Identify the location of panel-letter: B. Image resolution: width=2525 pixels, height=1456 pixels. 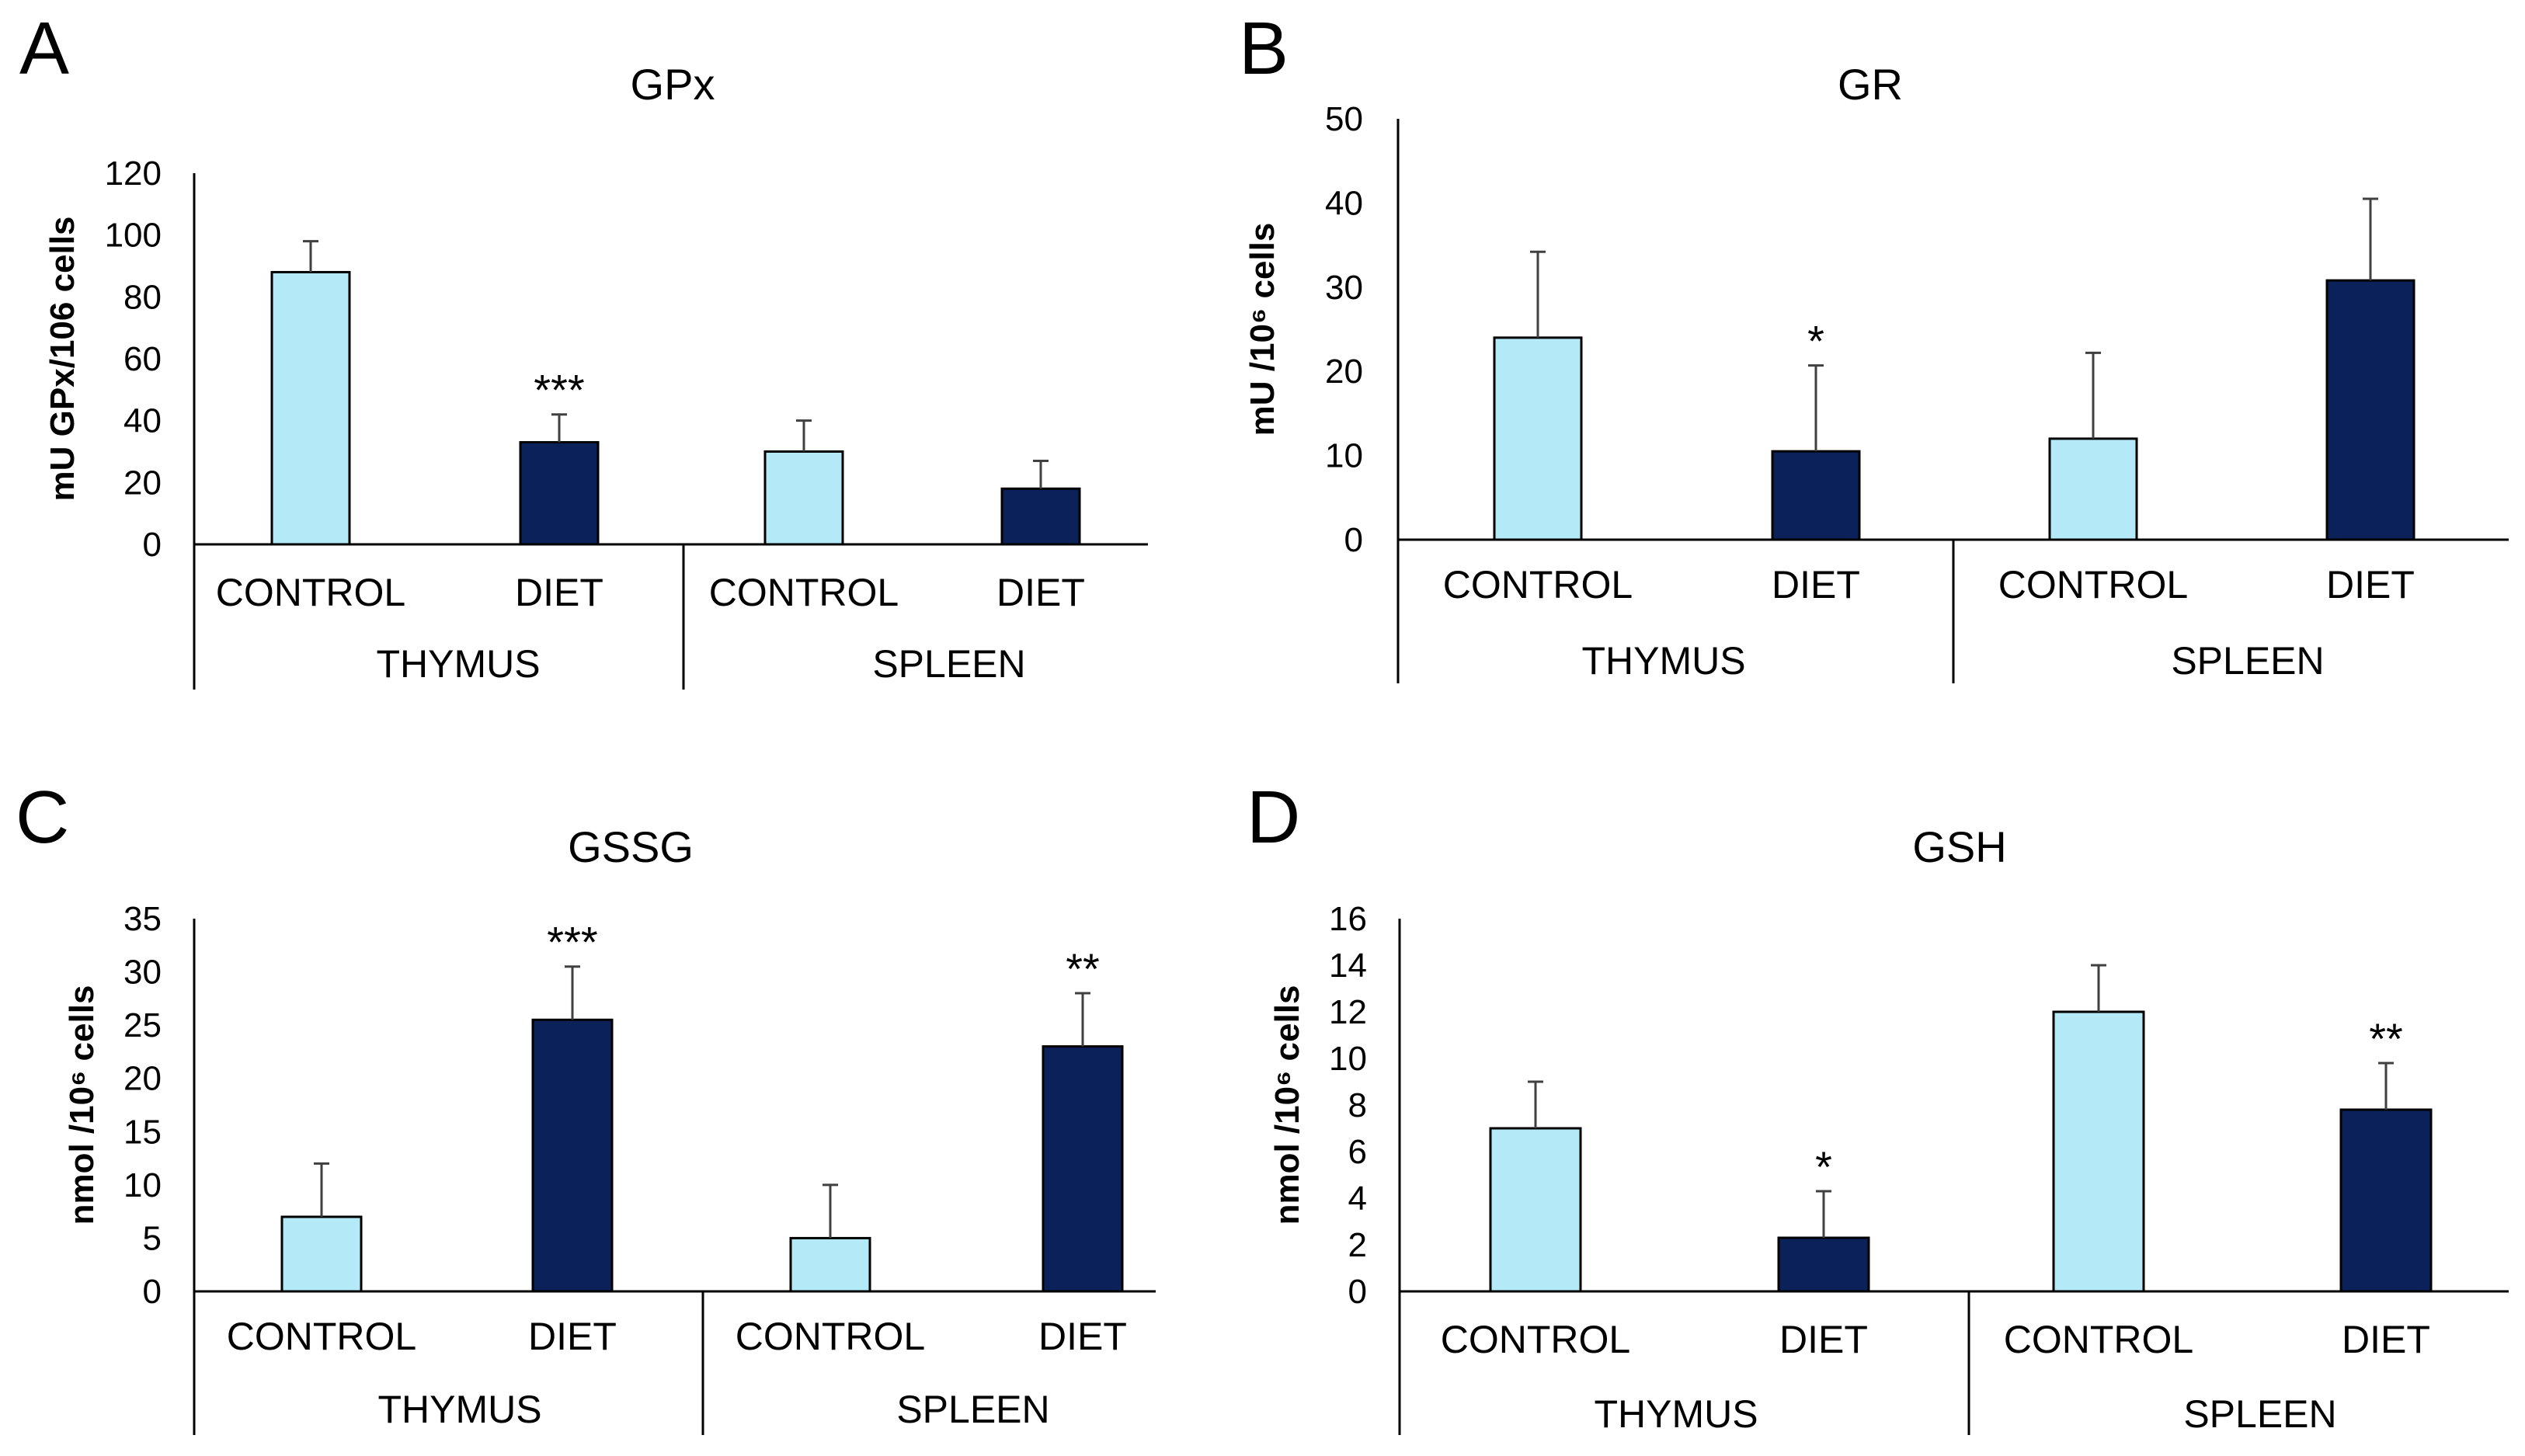
(1264, 48).